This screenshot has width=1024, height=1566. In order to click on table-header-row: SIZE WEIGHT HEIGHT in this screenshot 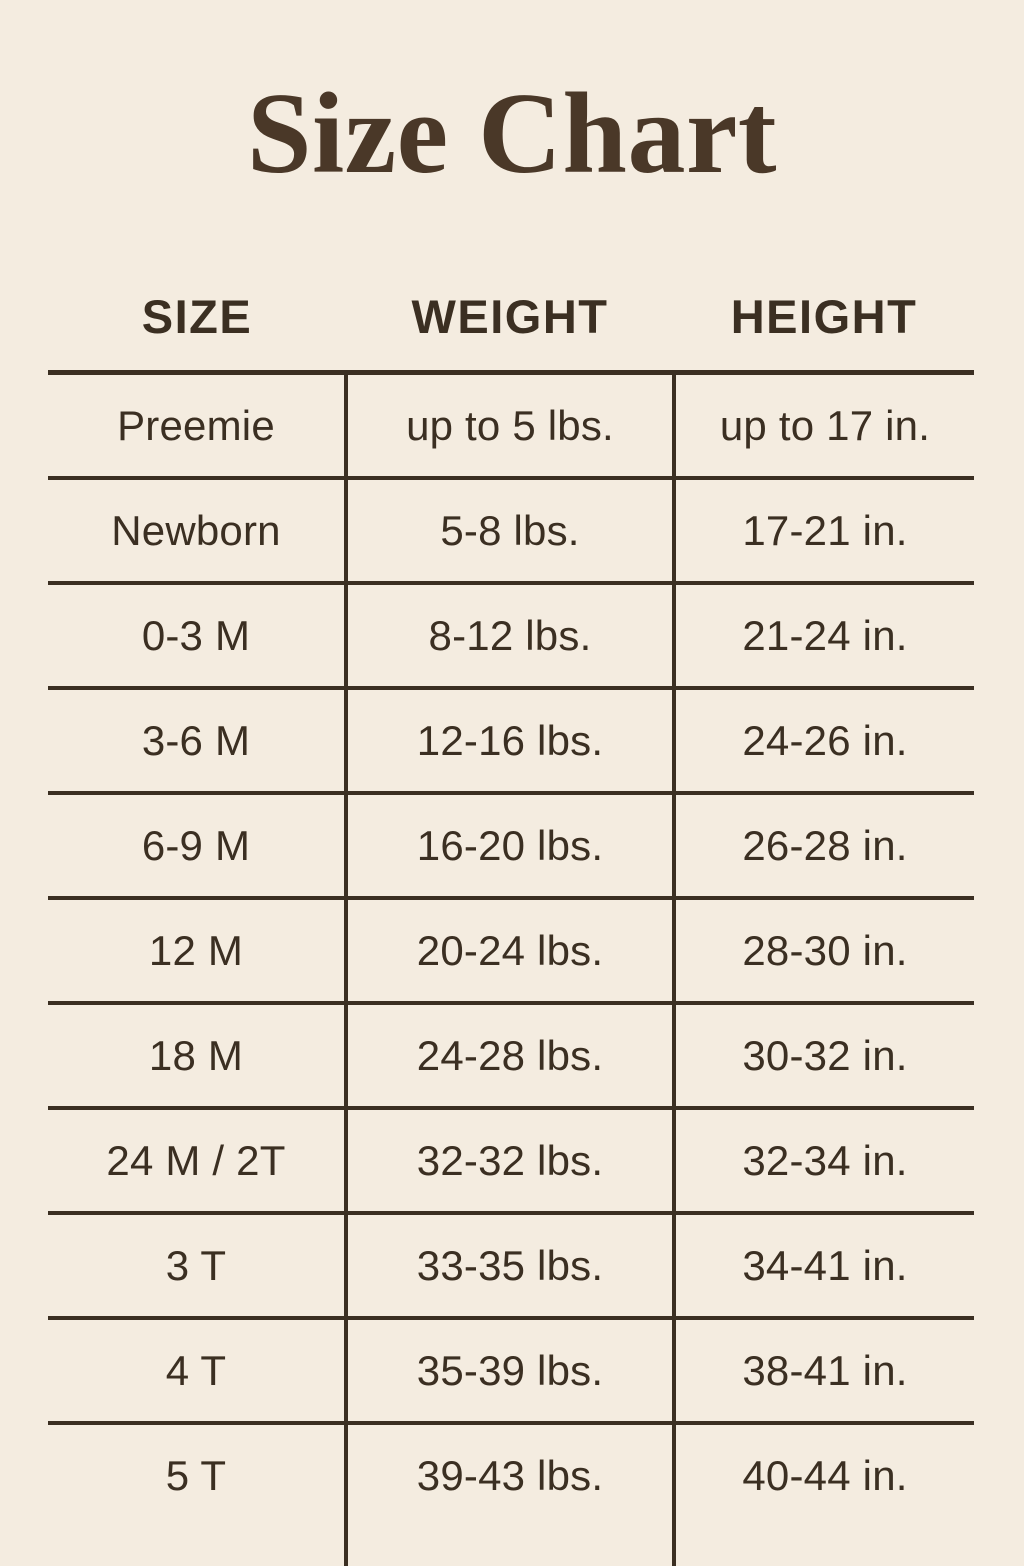, I will do `click(511, 318)`.